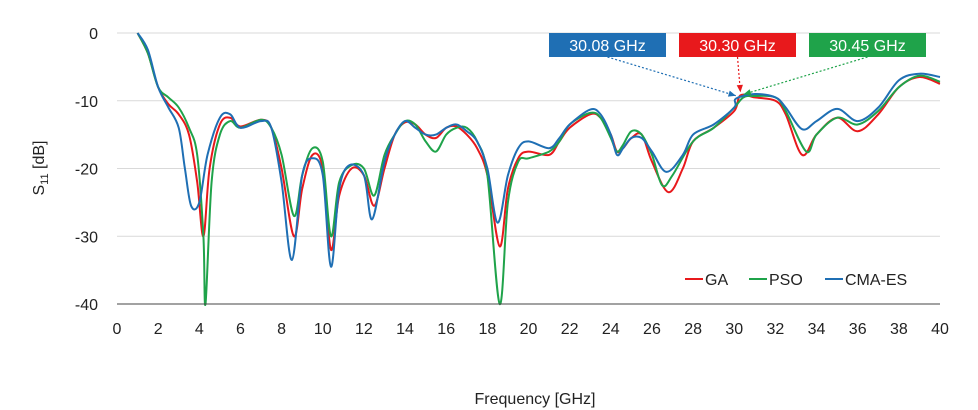 The width and height of the screenshot is (978, 410). Describe the element at coordinates (281, 329) in the screenshot. I see `x-tick-label: 8` at that location.